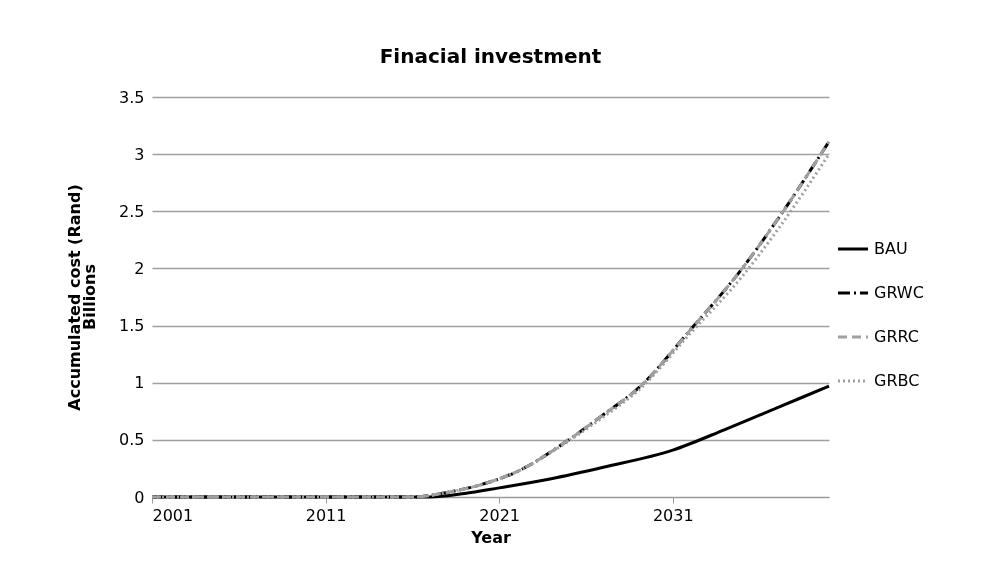 This screenshot has height=586, width=1003. I want to click on legend-label: GRBC, so click(897, 380).